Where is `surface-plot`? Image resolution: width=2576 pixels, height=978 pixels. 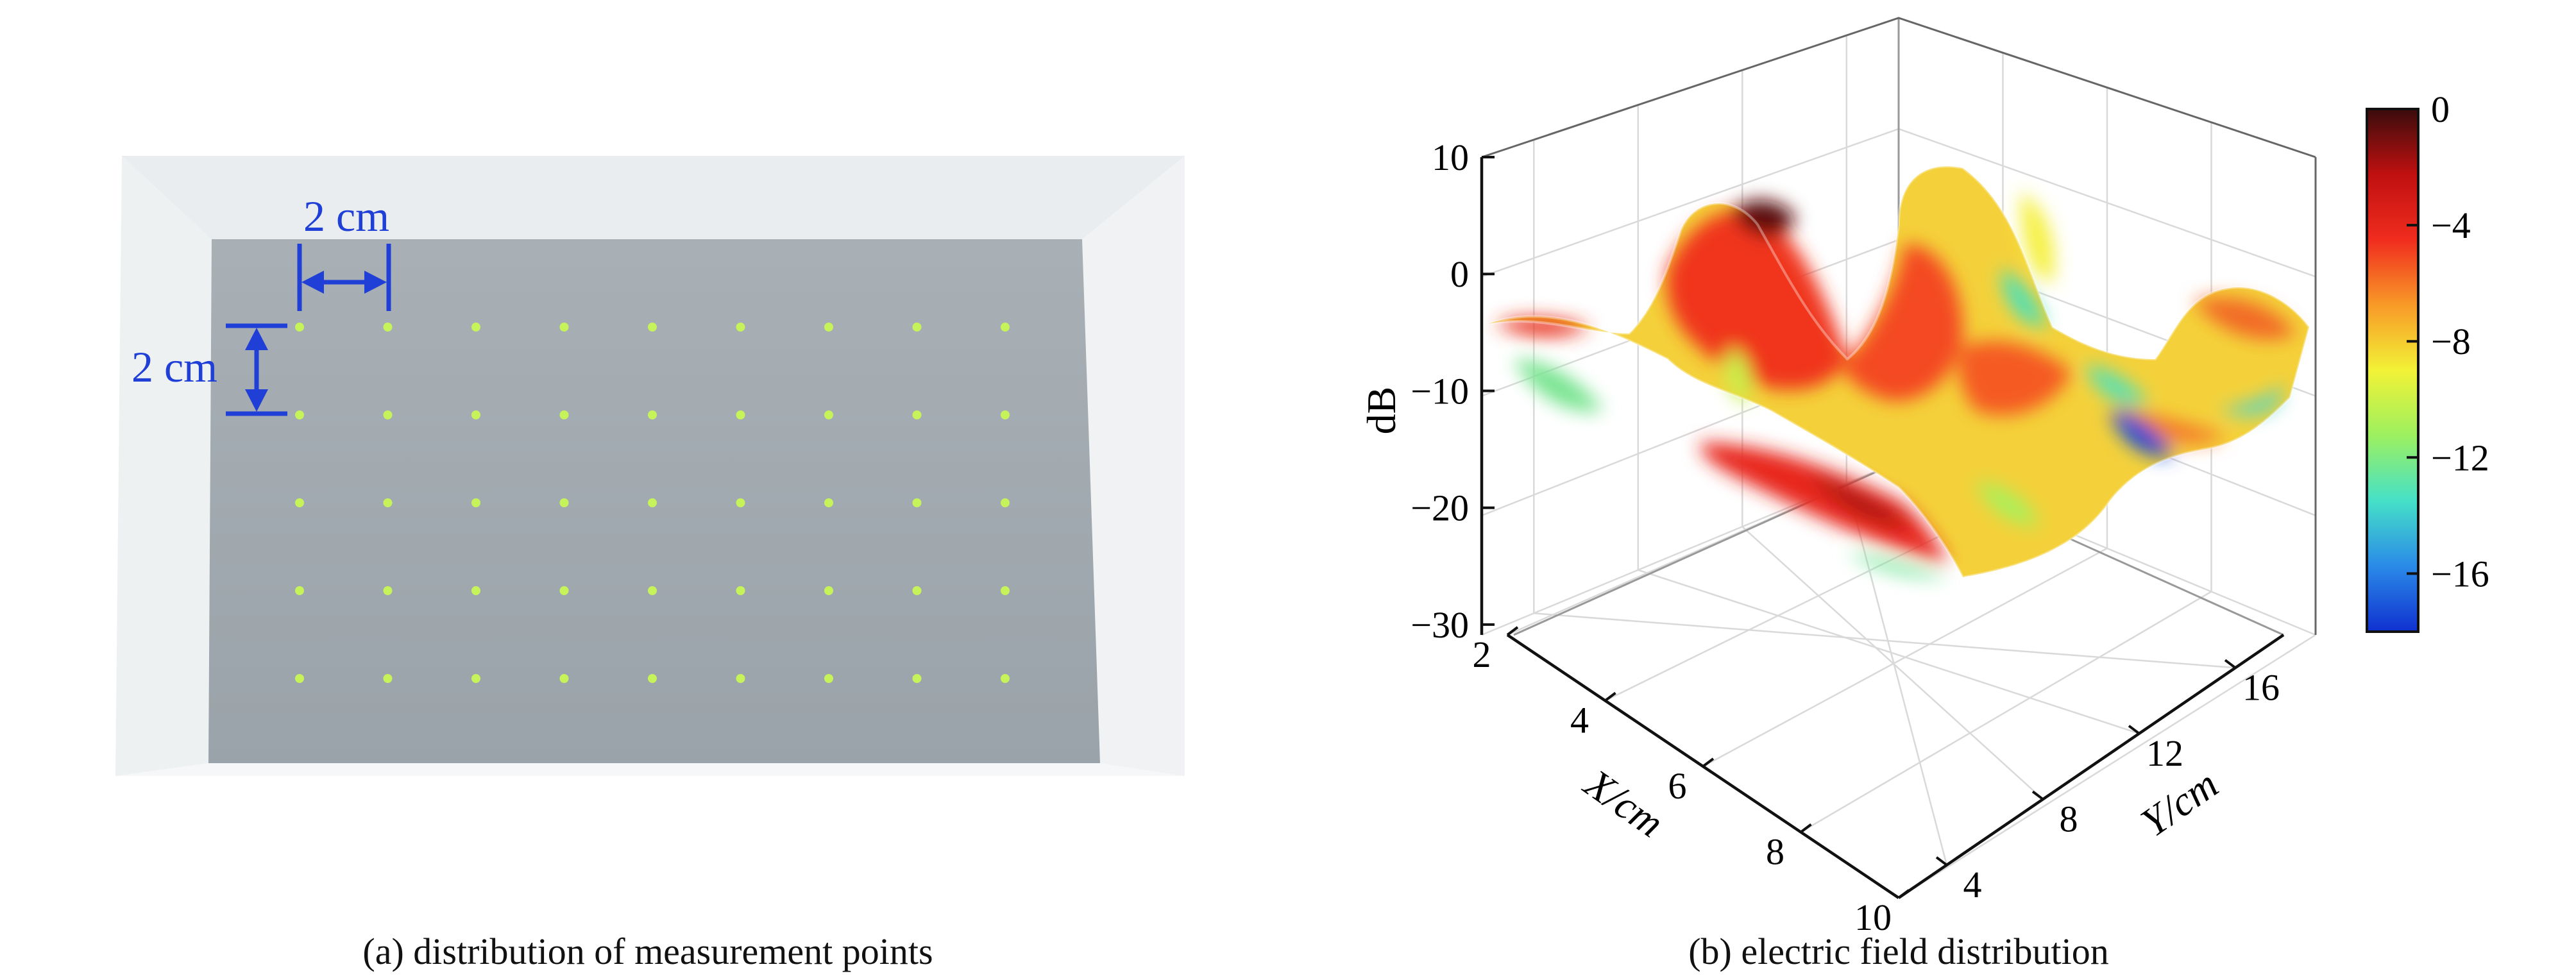
surface-plot is located at coordinates (1899, 372).